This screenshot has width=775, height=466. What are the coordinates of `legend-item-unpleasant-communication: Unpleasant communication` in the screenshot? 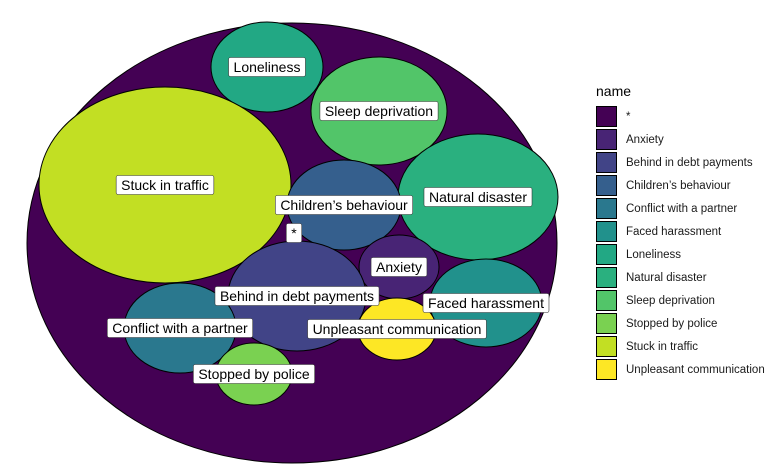 It's located at (680, 369).